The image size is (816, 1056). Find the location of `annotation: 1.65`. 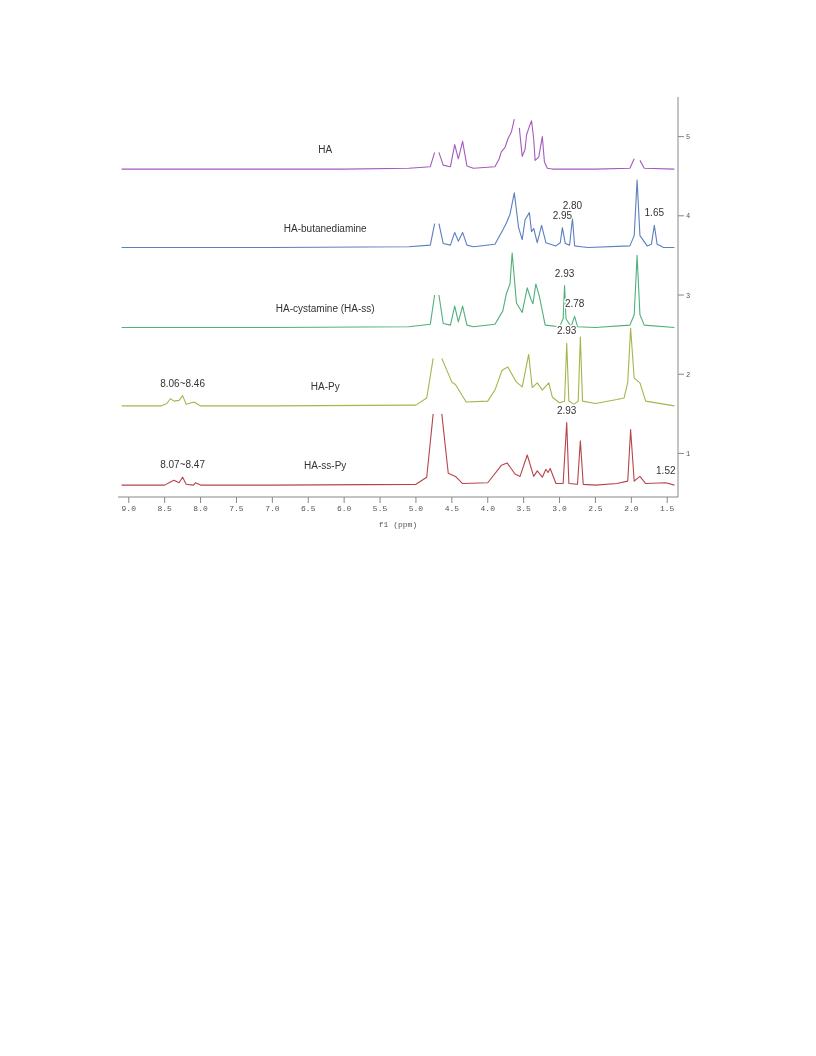

annotation: 1.65 is located at coordinates (654, 213).